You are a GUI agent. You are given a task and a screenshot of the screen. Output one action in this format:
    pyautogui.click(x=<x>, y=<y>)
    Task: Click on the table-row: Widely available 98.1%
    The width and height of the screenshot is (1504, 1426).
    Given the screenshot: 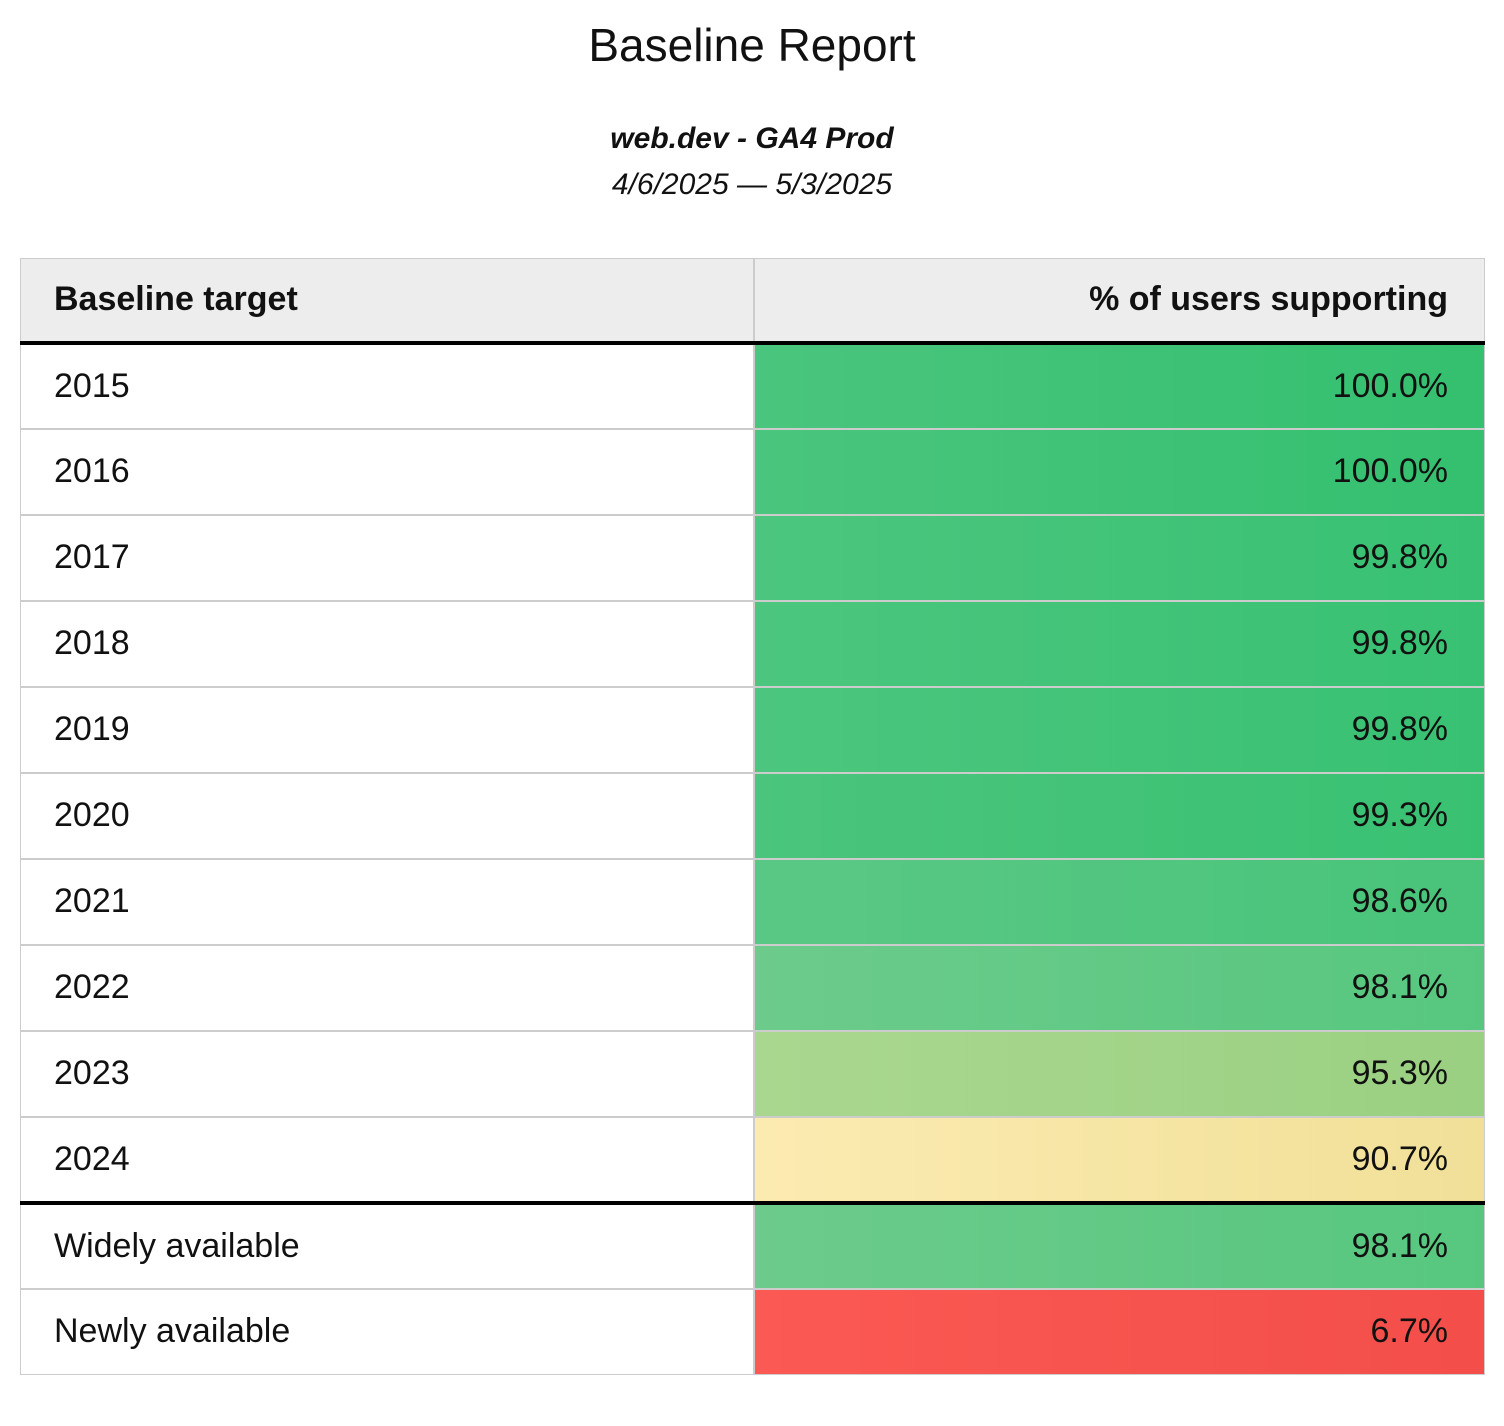 What is the action you would take?
    pyautogui.click(x=752, y=1244)
    